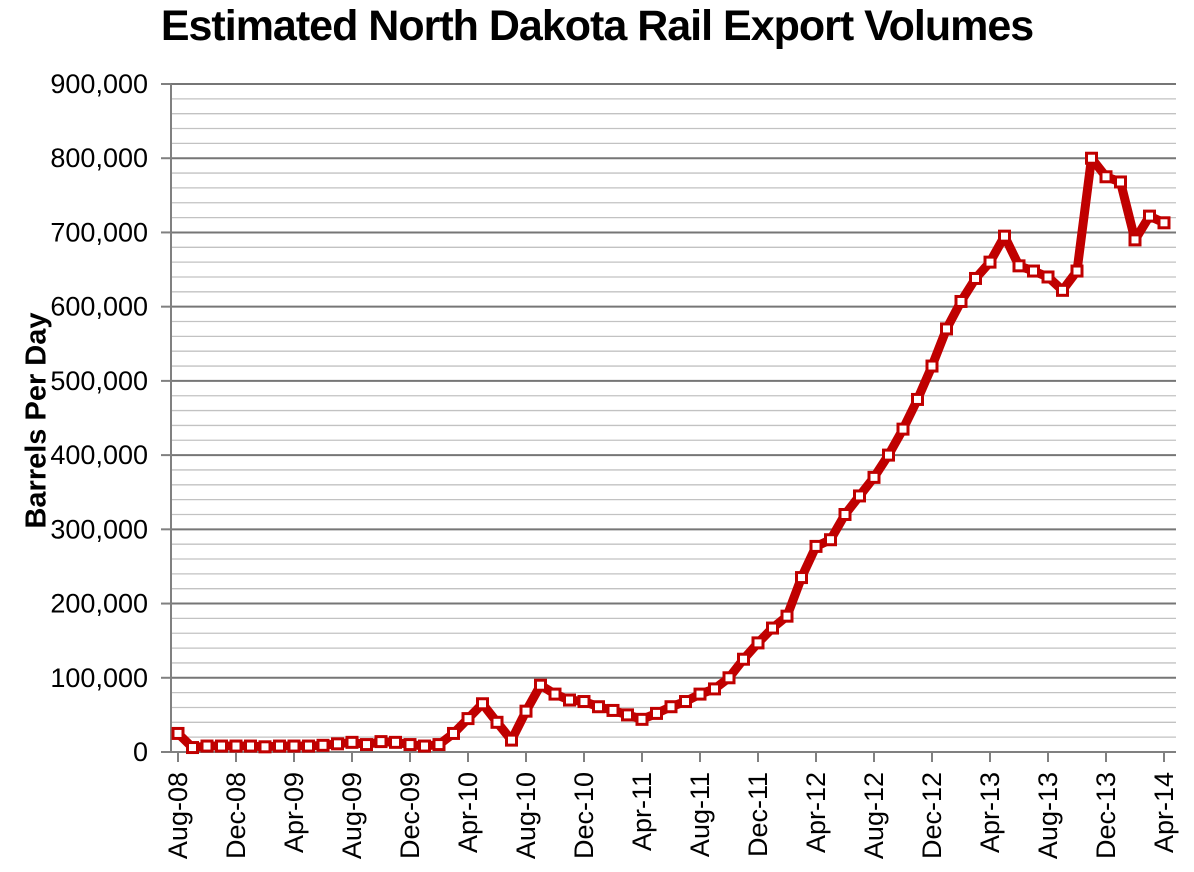  I want to click on x-tick-label: Dec-11, so click(758, 814).